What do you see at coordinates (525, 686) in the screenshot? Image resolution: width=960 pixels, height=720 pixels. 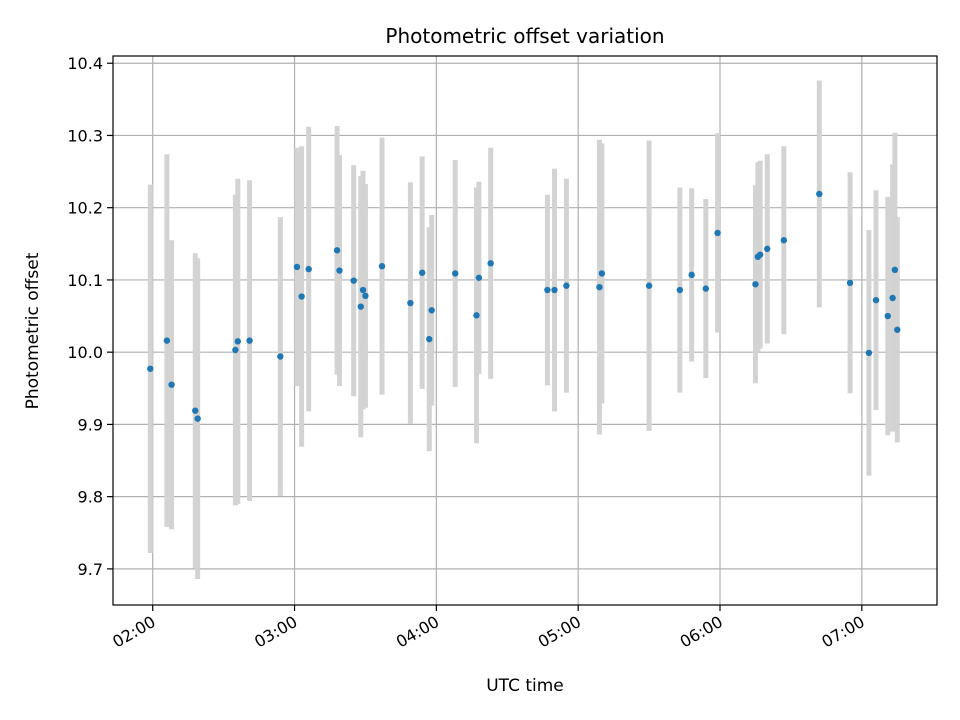 I see `x-axis-label: UTC time` at bounding box center [525, 686].